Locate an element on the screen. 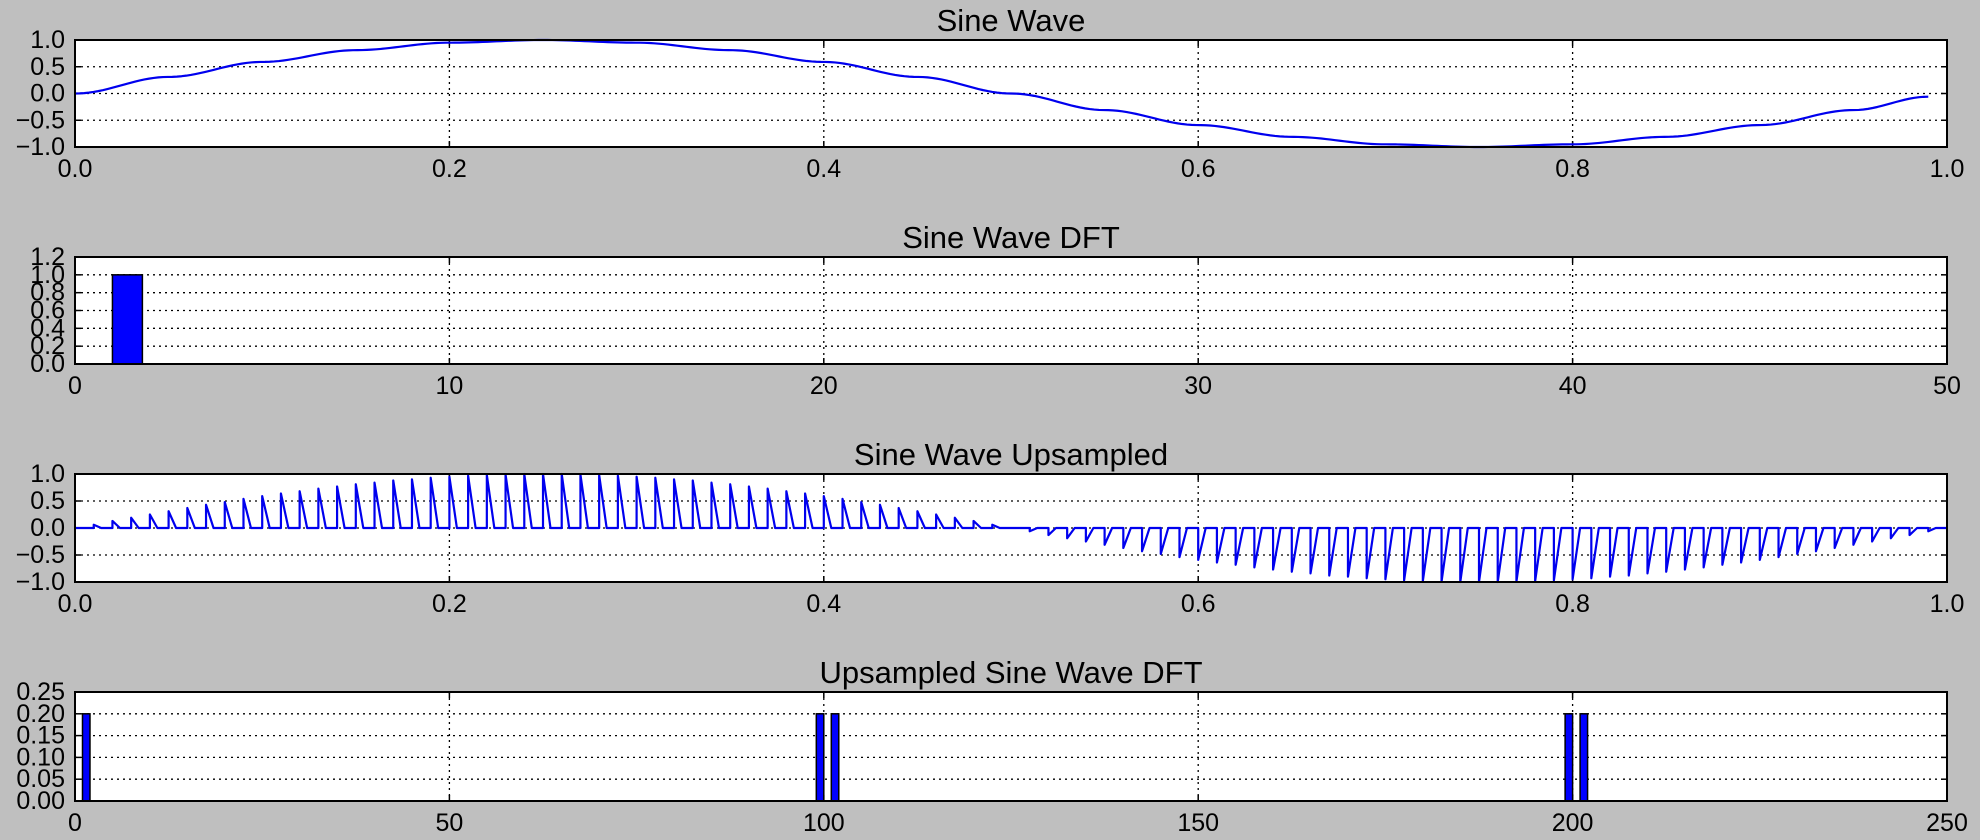 The image size is (1980, 840). panel-3-ytick-label-1: 0.20 is located at coordinates (40, 714).